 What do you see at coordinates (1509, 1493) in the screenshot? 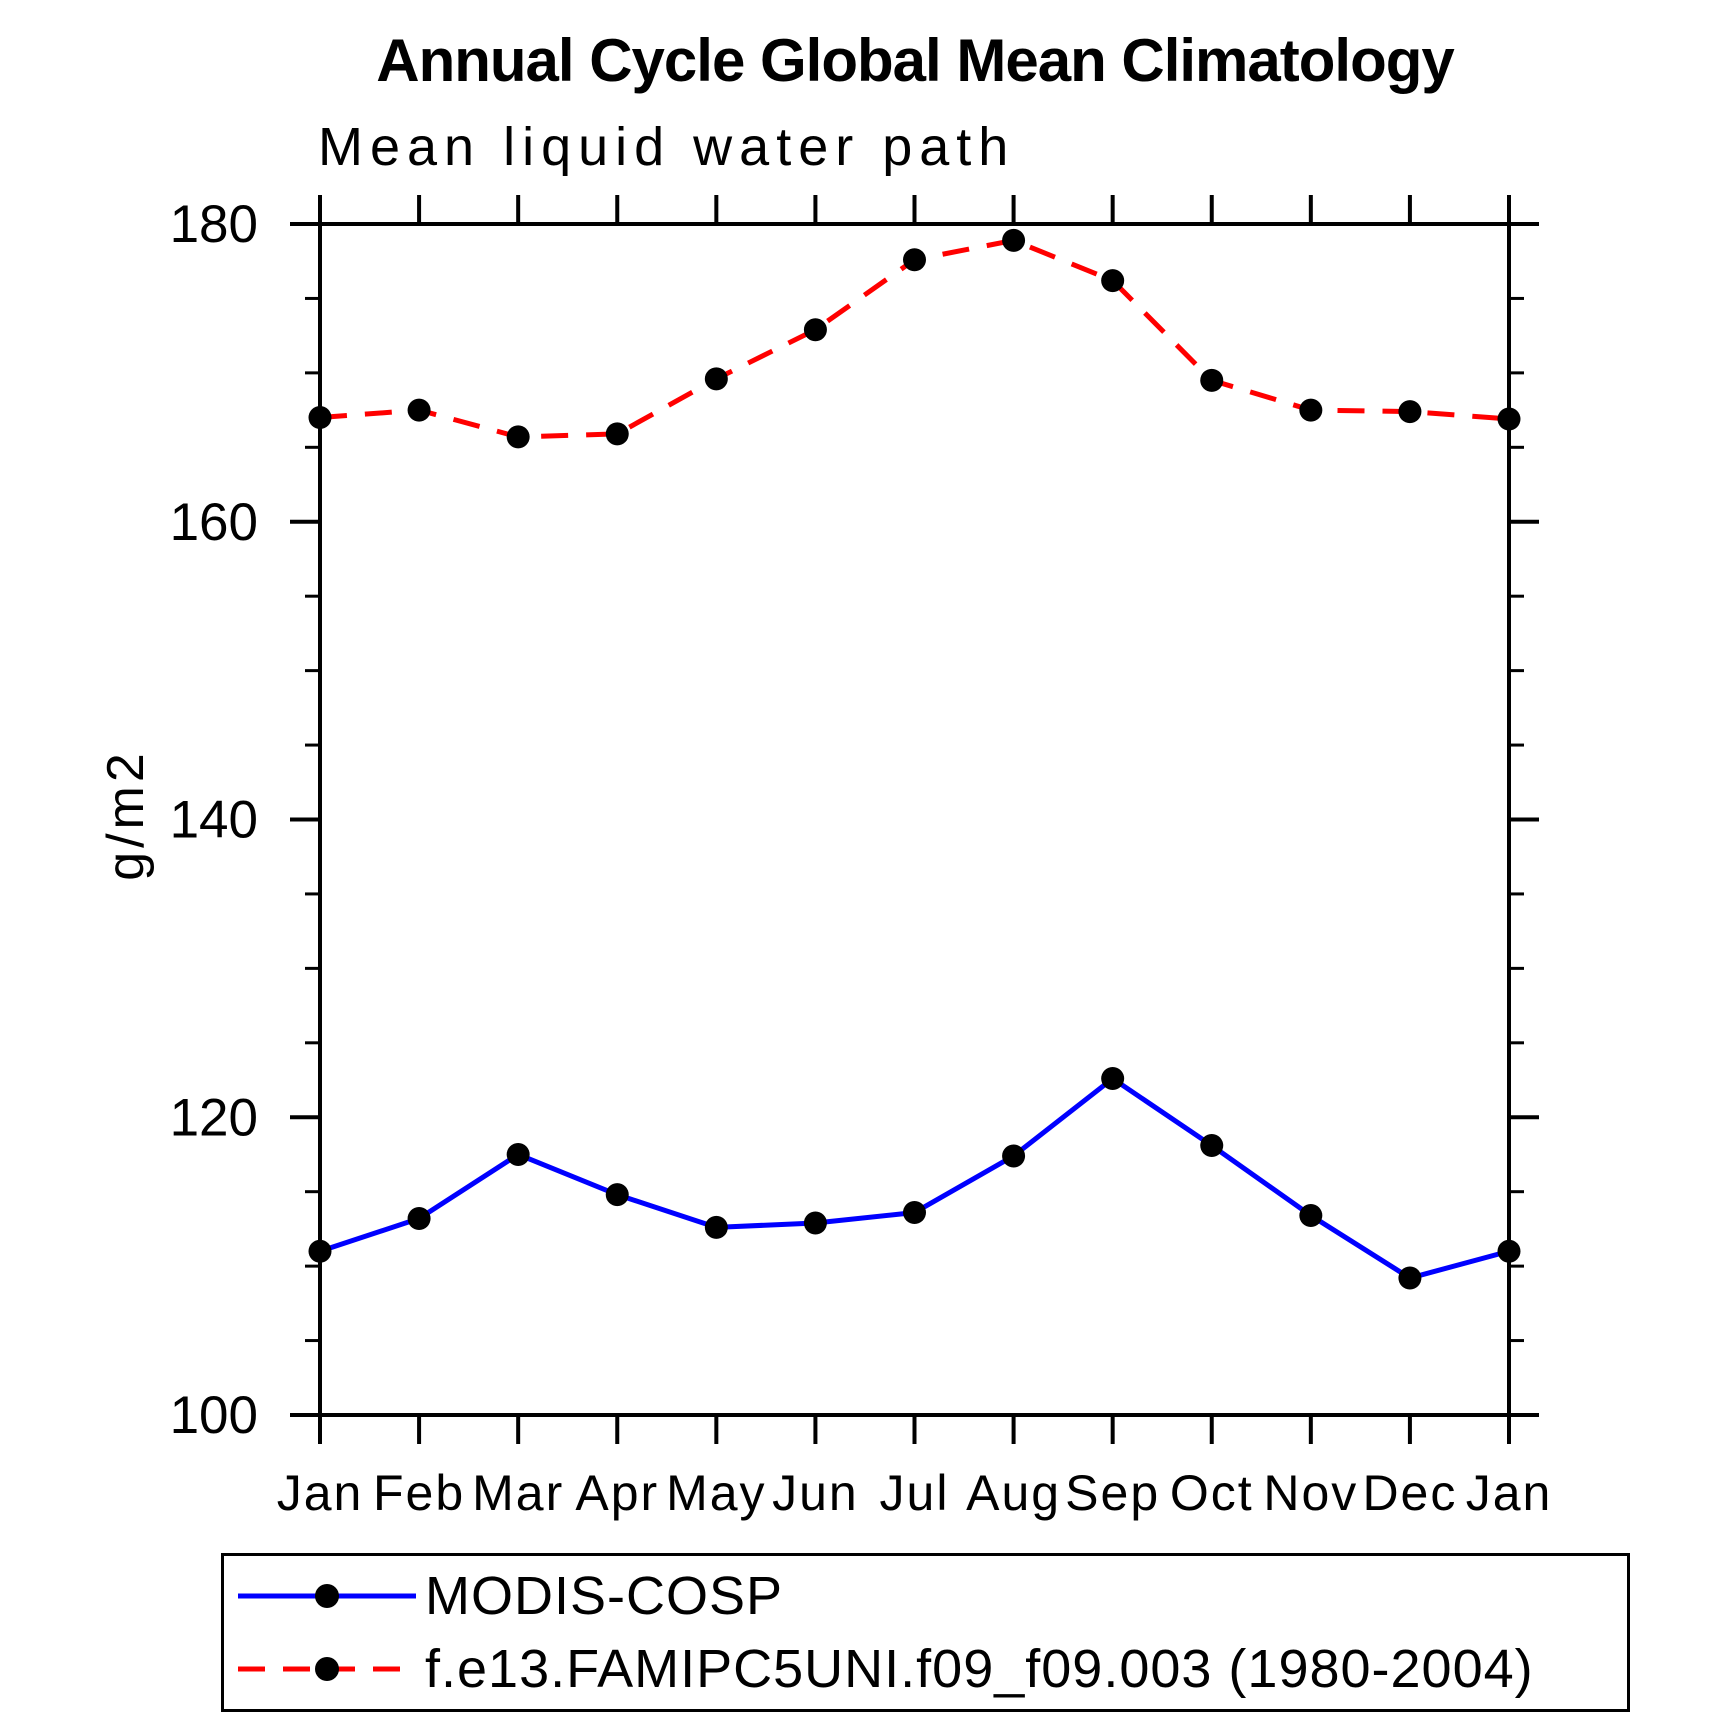
I see `x-tick-label-12-jan: Jan` at bounding box center [1509, 1493].